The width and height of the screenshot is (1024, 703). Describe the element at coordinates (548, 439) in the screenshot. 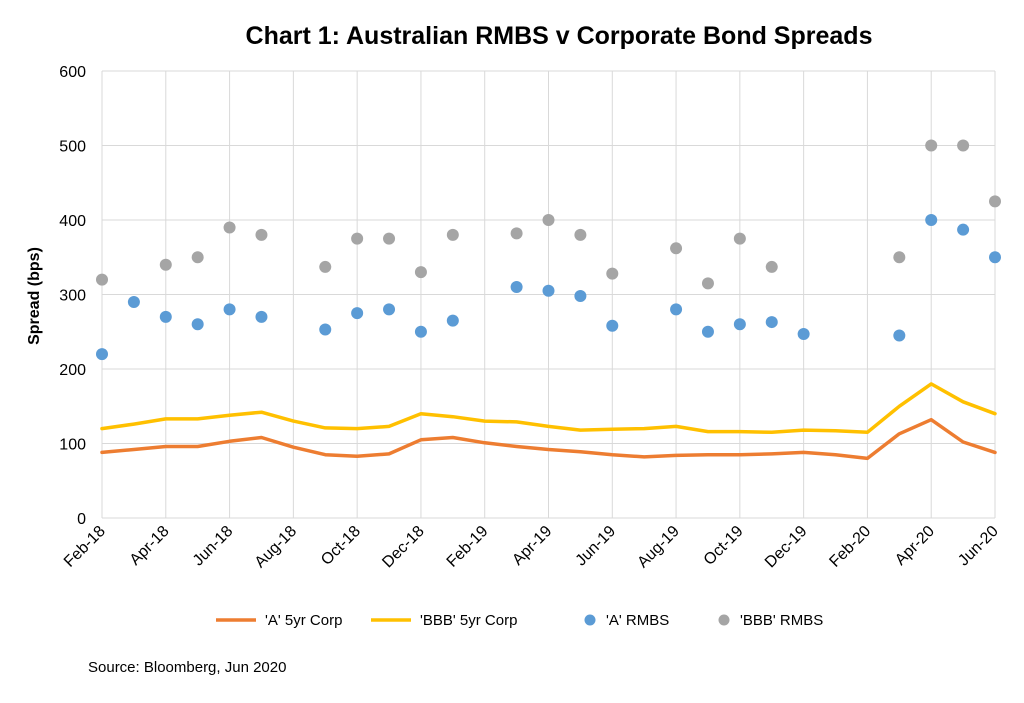

I see `series-line-a-5yr-corp` at that location.